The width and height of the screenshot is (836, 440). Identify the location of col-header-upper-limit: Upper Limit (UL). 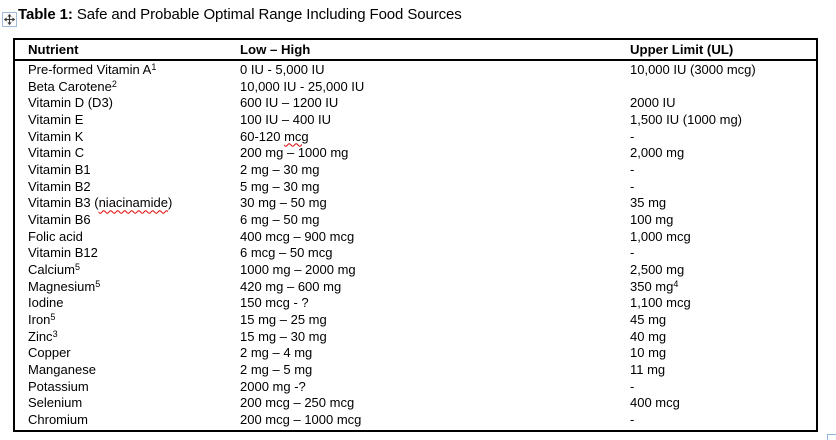
(682, 49).